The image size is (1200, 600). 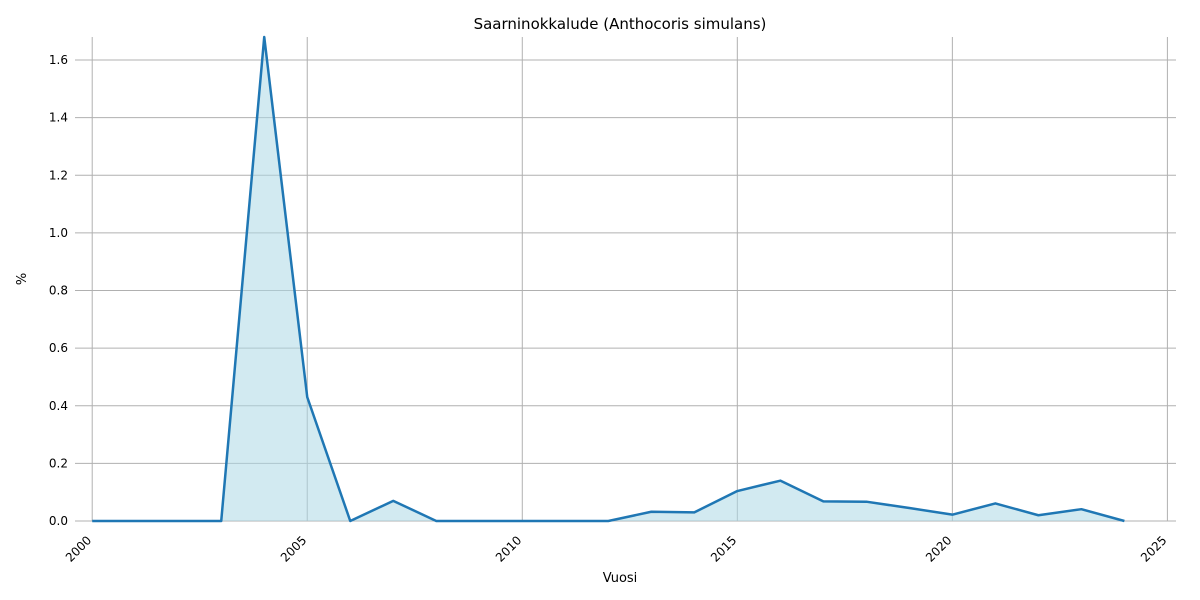 I want to click on x-tick-label: 2000, so click(x=78, y=548).